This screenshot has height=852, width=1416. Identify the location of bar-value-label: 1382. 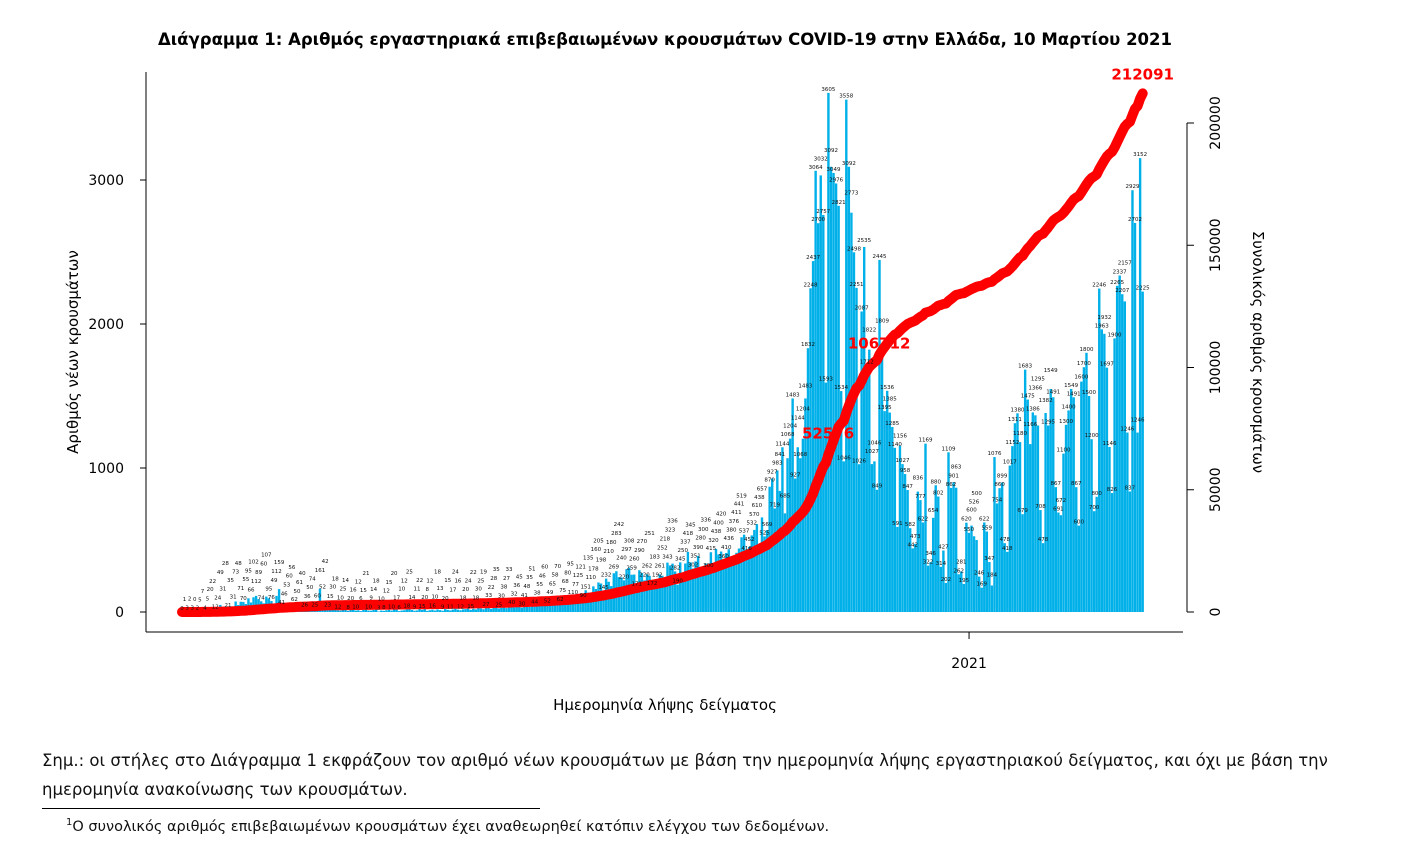
(1046, 401).